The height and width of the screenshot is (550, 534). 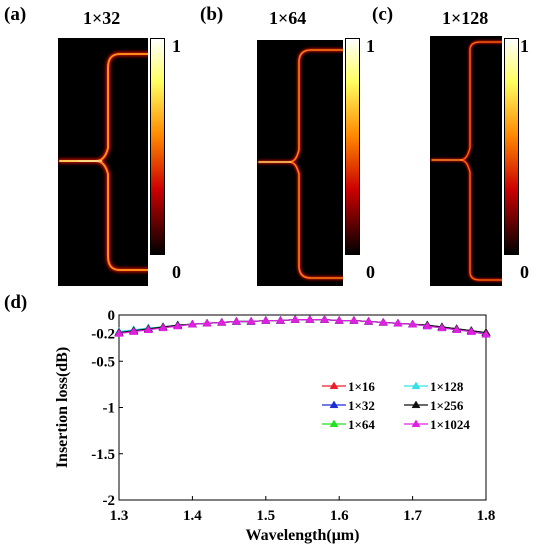 What do you see at coordinates (176, 46) in the screenshot?
I see `panel-a-colorbar-max: 1` at bounding box center [176, 46].